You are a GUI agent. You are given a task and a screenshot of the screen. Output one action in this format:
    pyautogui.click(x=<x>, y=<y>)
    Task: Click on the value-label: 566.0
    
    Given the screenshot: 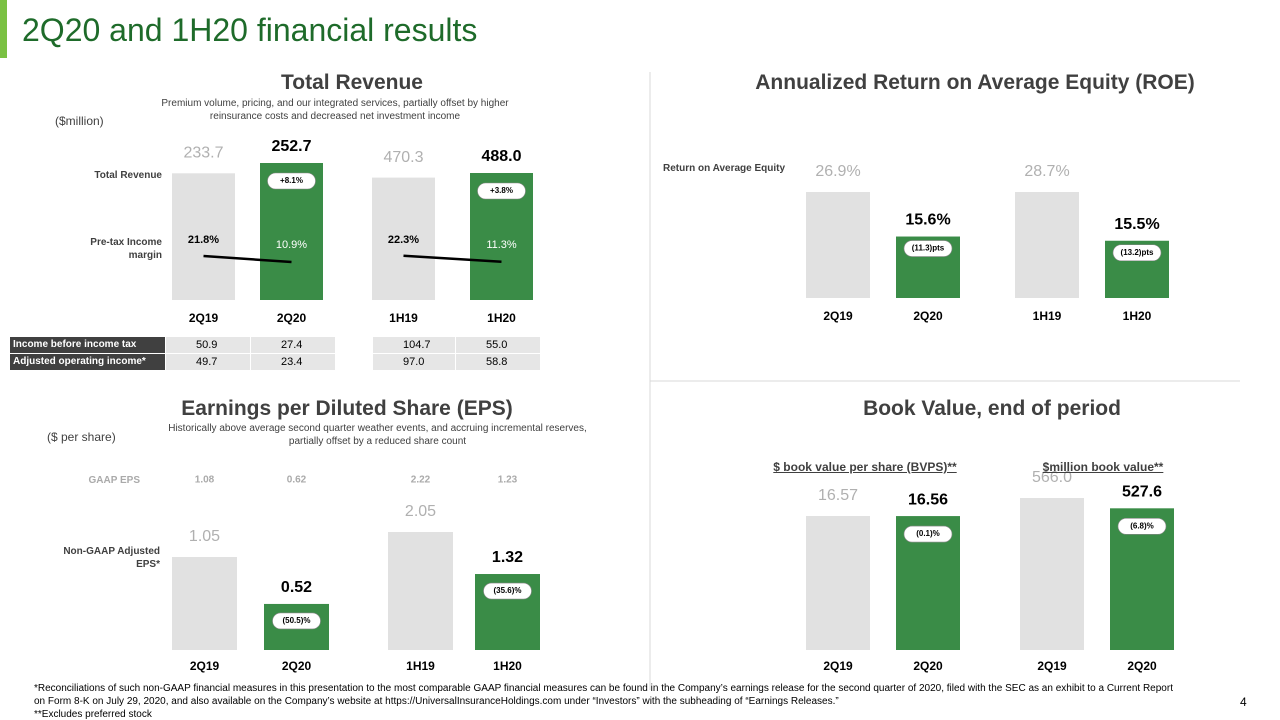 What is the action you would take?
    pyautogui.click(x=1052, y=477)
    